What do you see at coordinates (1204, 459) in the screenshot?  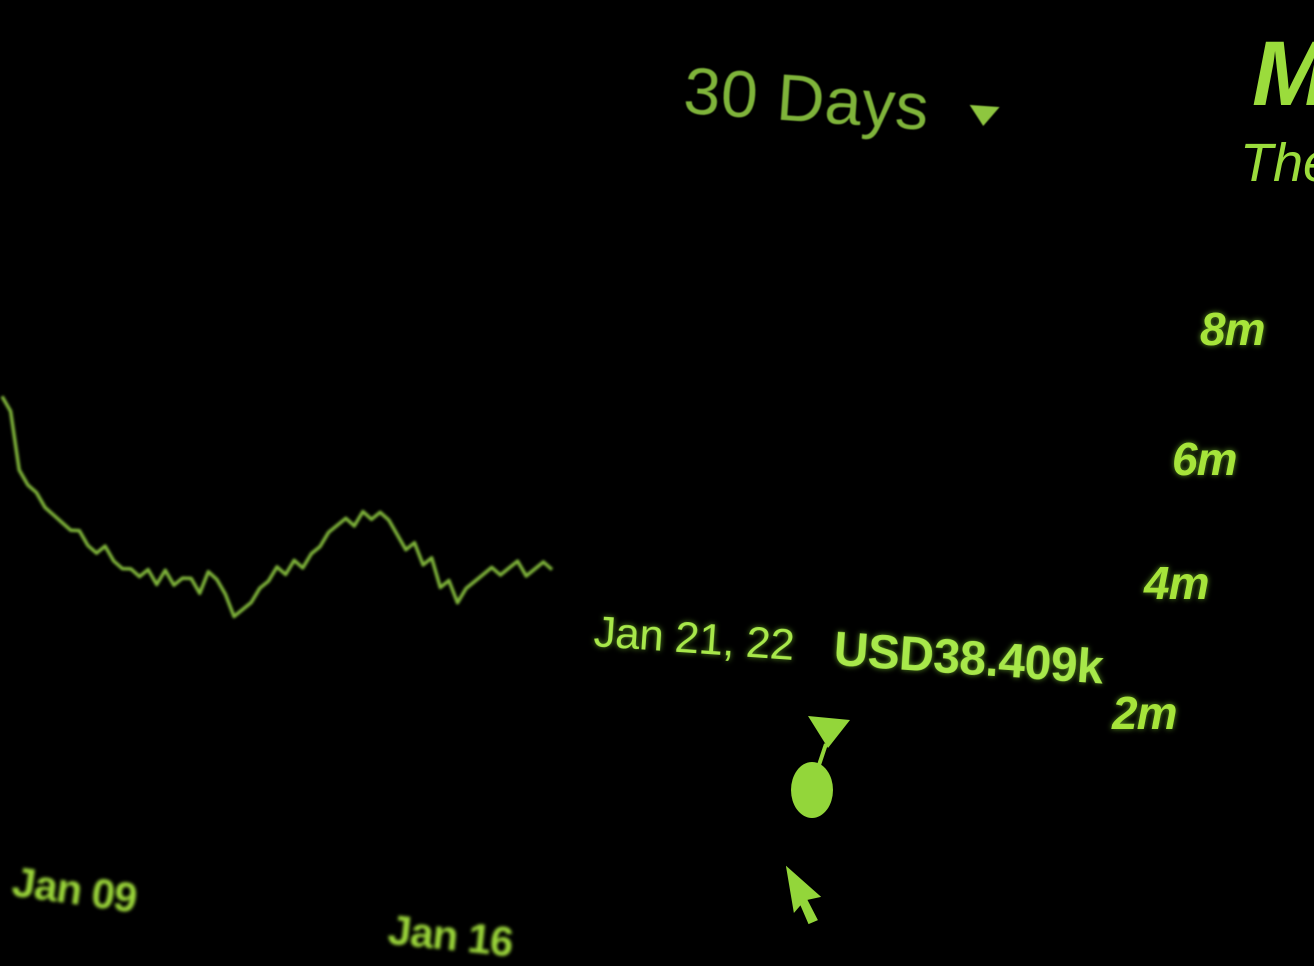 I see `y-tick-label: 6m` at bounding box center [1204, 459].